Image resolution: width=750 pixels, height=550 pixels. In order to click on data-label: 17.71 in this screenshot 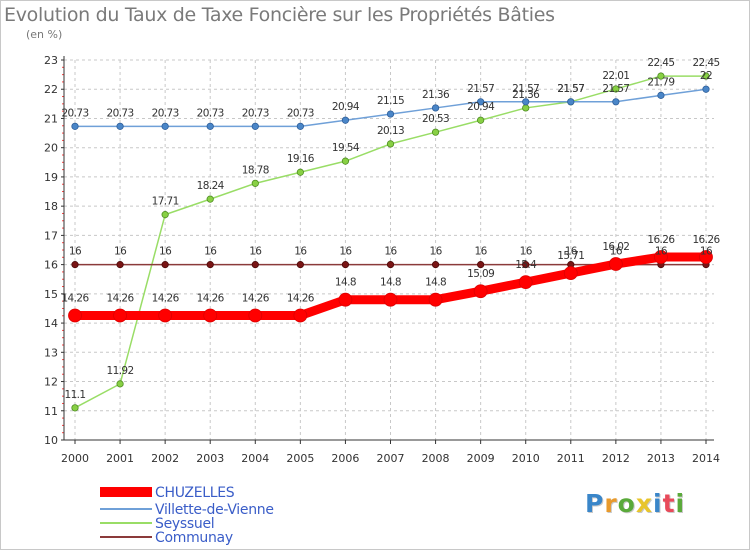, I will do `click(165, 202)`.